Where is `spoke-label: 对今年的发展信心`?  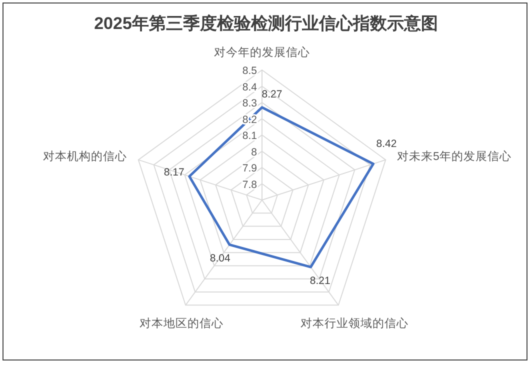
spoke-label: 对今年的发展信心 is located at coordinates (262, 52).